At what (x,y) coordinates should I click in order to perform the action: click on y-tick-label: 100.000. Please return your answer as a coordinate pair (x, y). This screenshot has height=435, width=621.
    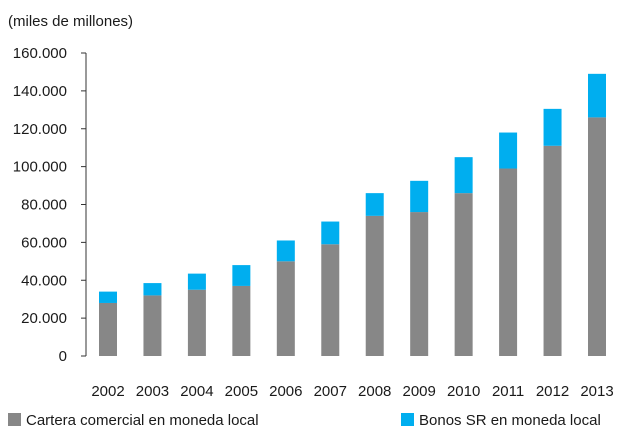
    Looking at the image, I should click on (40, 167).